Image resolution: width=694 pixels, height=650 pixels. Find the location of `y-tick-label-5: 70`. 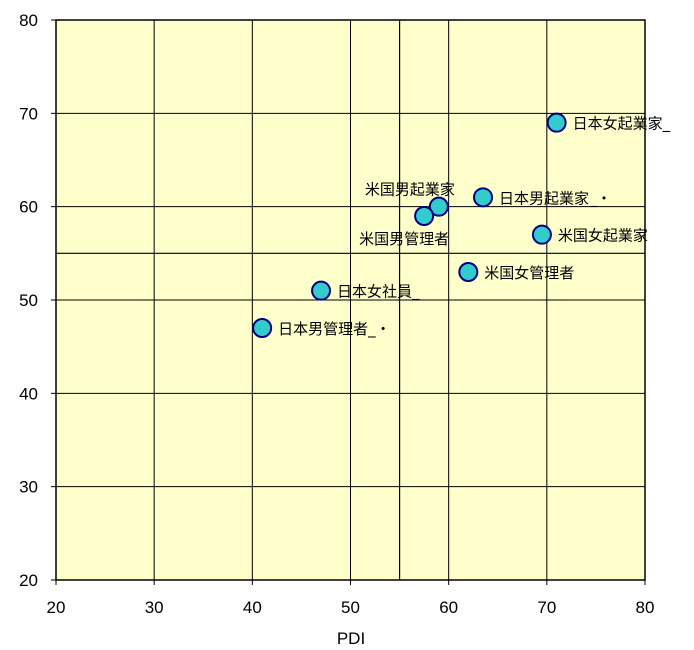

y-tick-label-5: 70 is located at coordinates (28, 113).